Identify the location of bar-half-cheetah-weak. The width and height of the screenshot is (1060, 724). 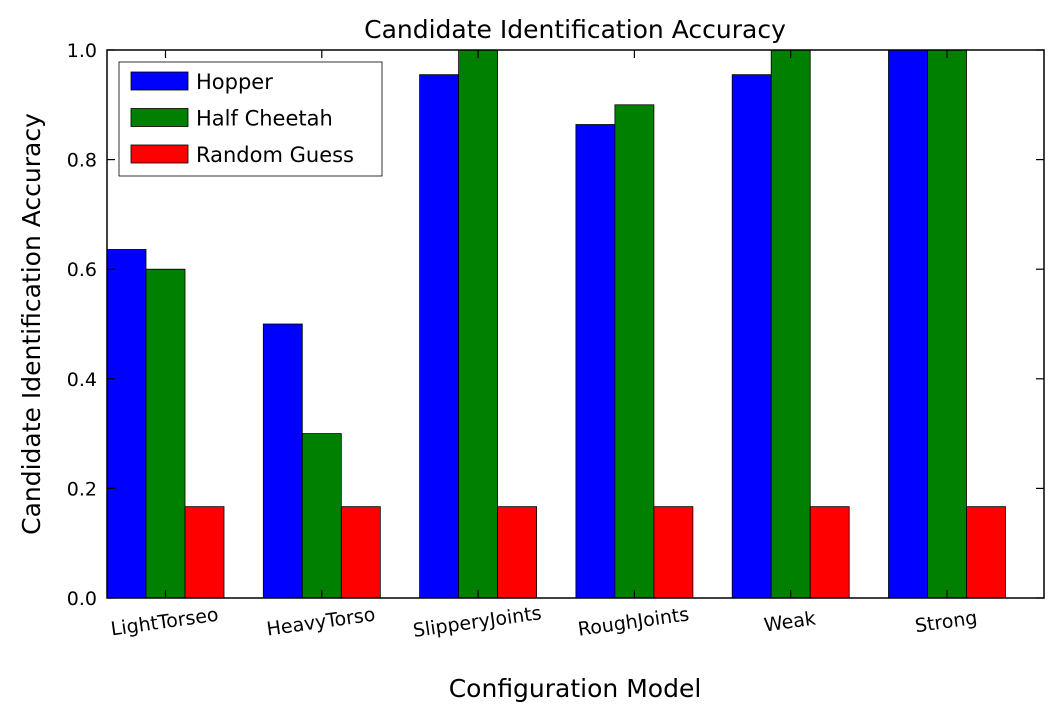
(790, 324).